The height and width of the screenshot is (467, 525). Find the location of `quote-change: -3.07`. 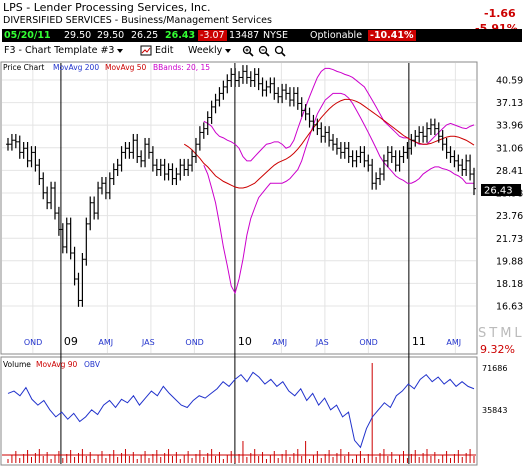

quote-change: -3.07 is located at coordinates (212, 35).